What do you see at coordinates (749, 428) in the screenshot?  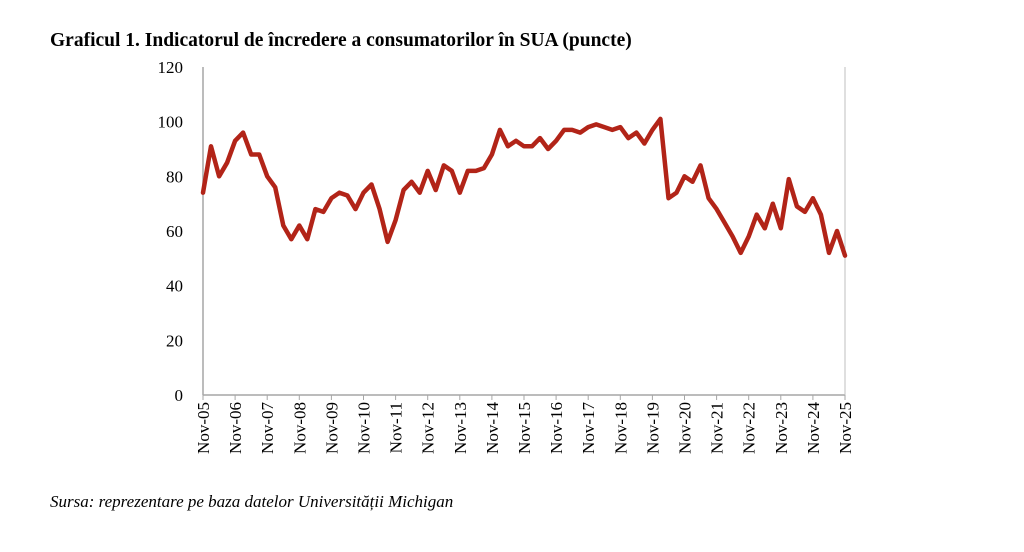 I see `x-tick-label: Nov-22` at bounding box center [749, 428].